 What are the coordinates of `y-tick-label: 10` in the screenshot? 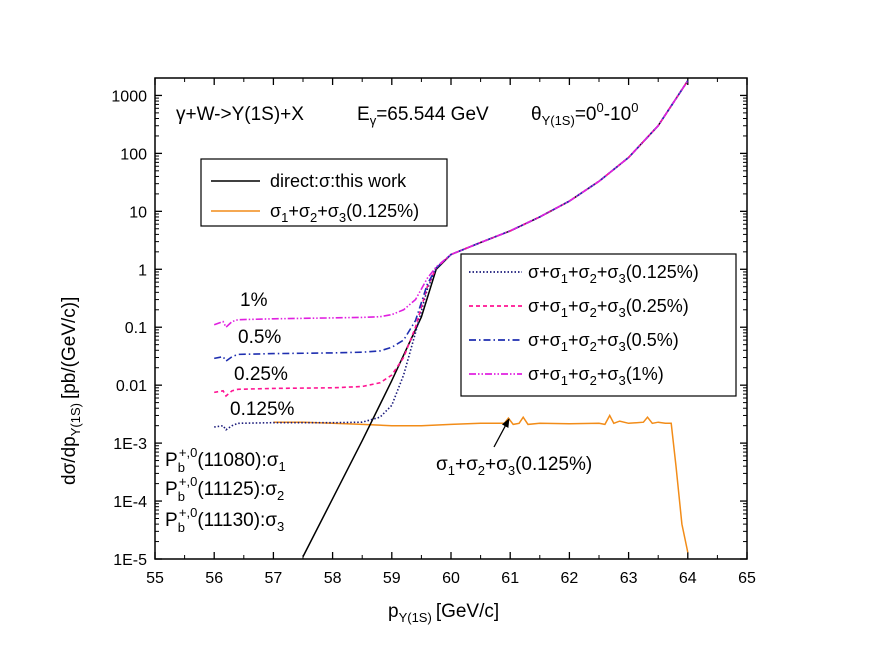 It's located at (138, 212).